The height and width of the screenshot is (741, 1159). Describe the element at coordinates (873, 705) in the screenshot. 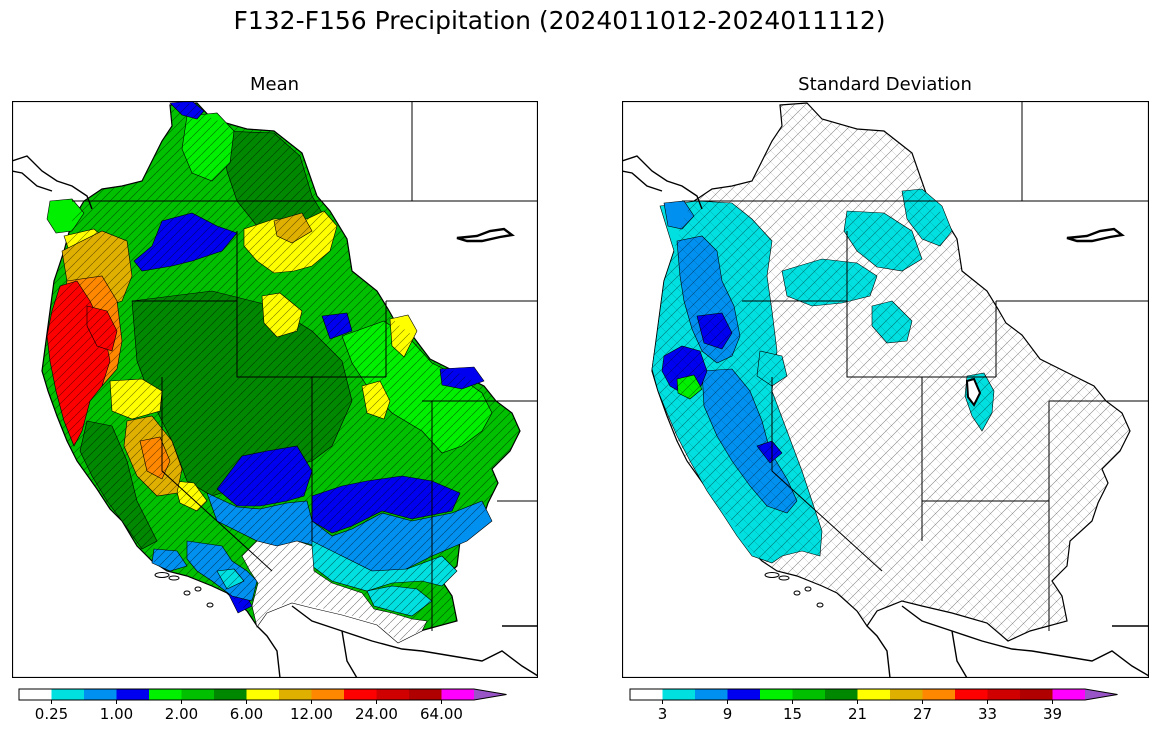

I see `std-colorbar: 3 9 15 21 27 33 39` at that location.